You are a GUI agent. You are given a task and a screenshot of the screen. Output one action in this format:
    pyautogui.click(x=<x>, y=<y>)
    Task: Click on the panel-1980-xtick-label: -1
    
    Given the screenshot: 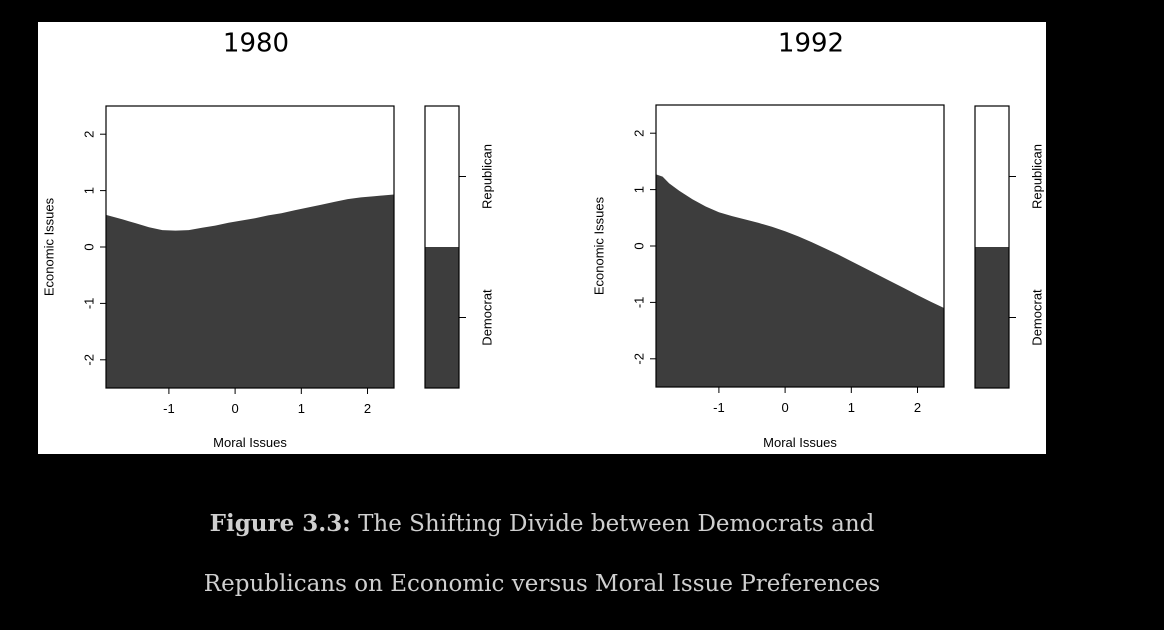 What is the action you would take?
    pyautogui.click(x=169, y=408)
    